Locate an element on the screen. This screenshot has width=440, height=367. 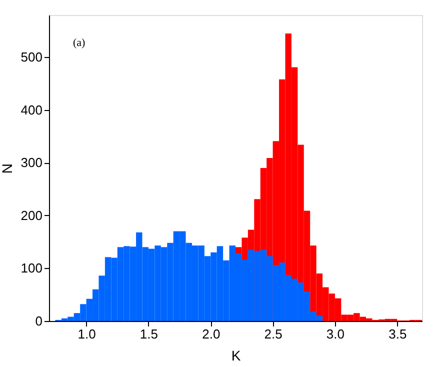
y-tick-label: 100 is located at coordinates (31, 268).